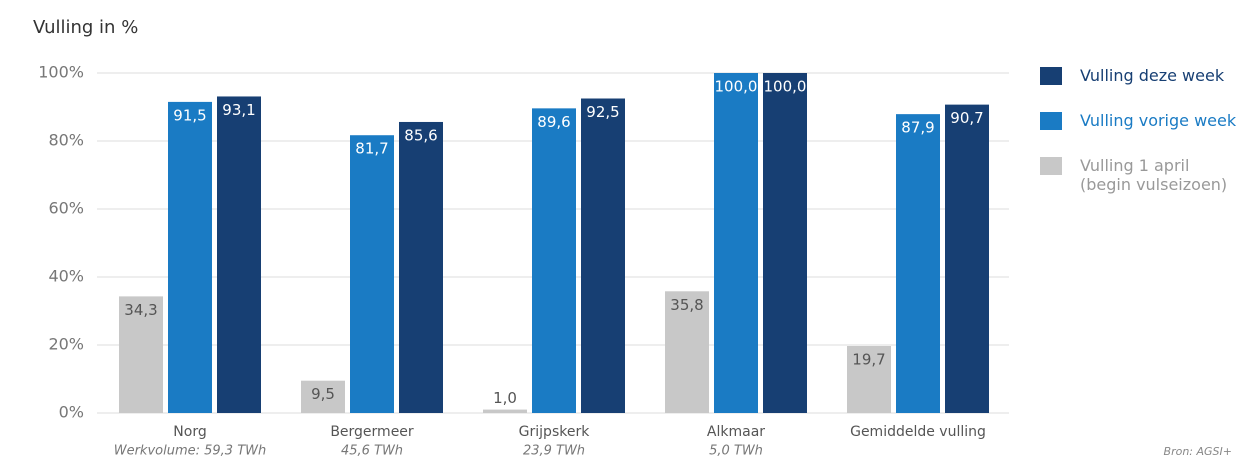 The width and height of the screenshot is (1250, 469). Describe the element at coordinates (736, 432) in the screenshot. I see `x-tick-label: Alkmaar` at that location.